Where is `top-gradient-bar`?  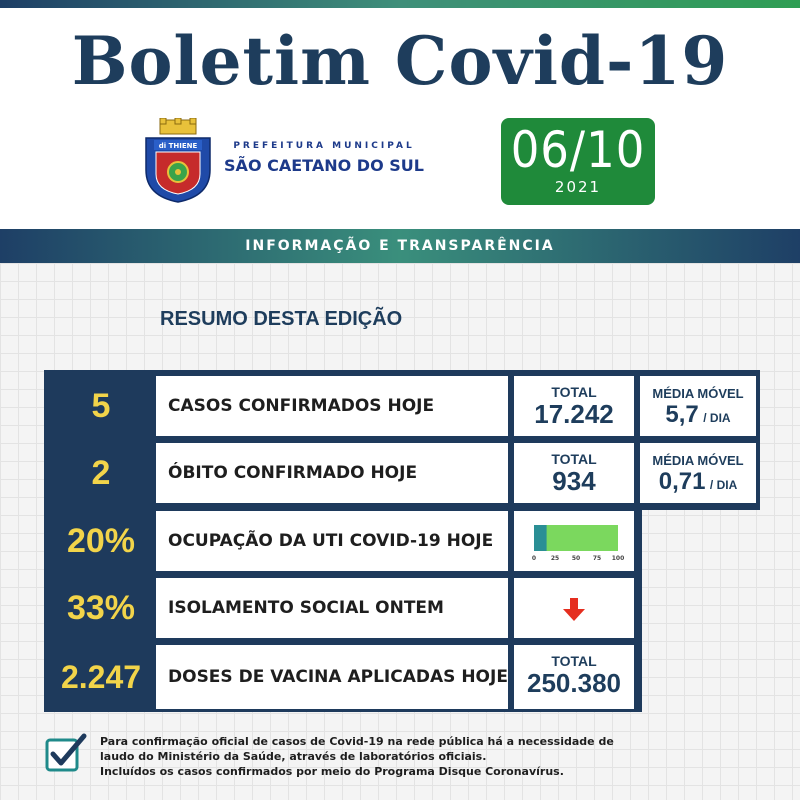
top-gradient-bar is located at coordinates (400, 4).